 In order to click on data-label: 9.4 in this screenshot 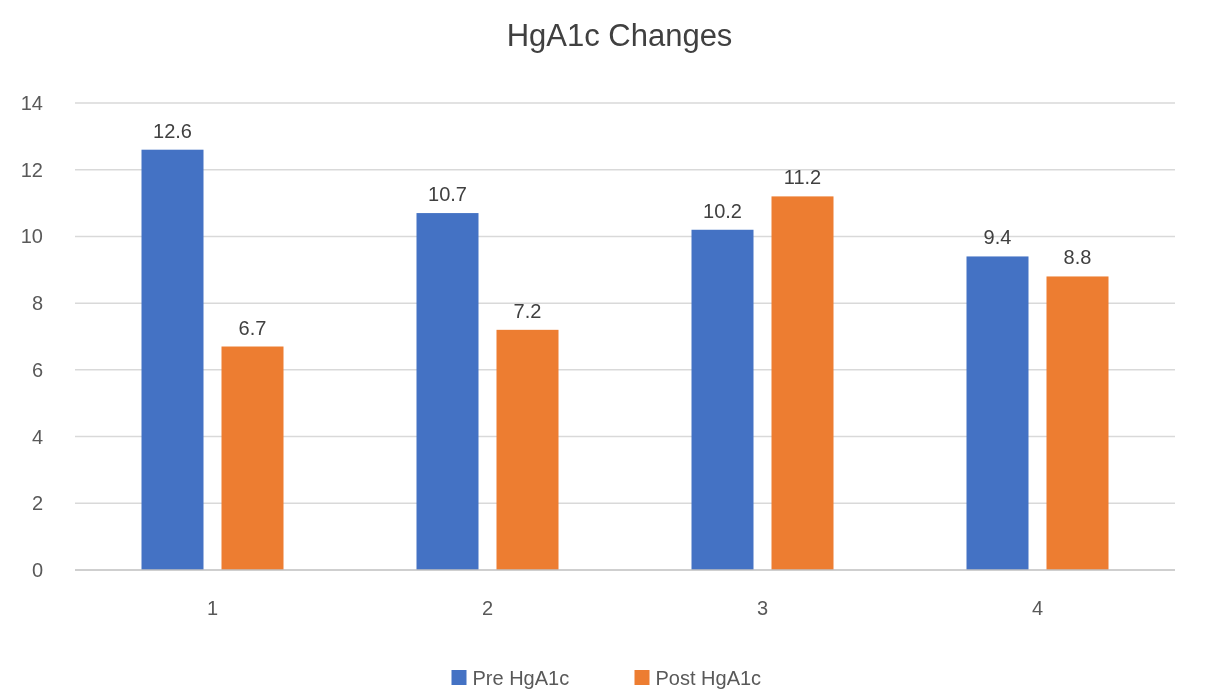, I will do `click(997, 237)`.